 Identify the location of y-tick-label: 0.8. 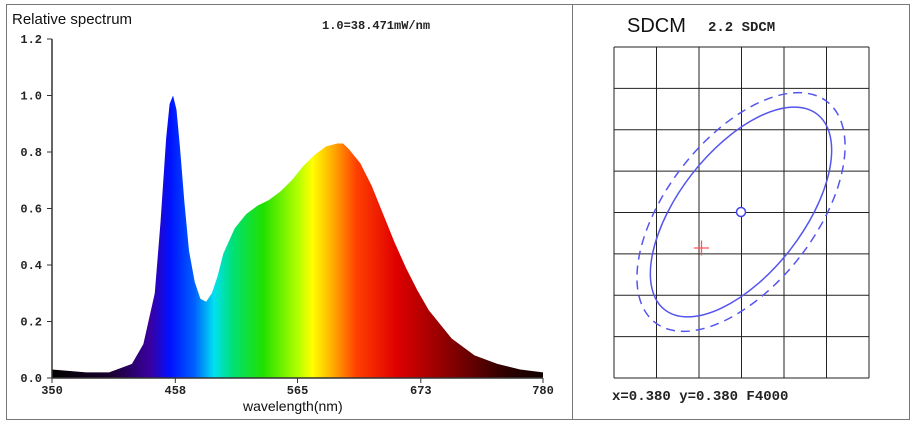
(31, 153).